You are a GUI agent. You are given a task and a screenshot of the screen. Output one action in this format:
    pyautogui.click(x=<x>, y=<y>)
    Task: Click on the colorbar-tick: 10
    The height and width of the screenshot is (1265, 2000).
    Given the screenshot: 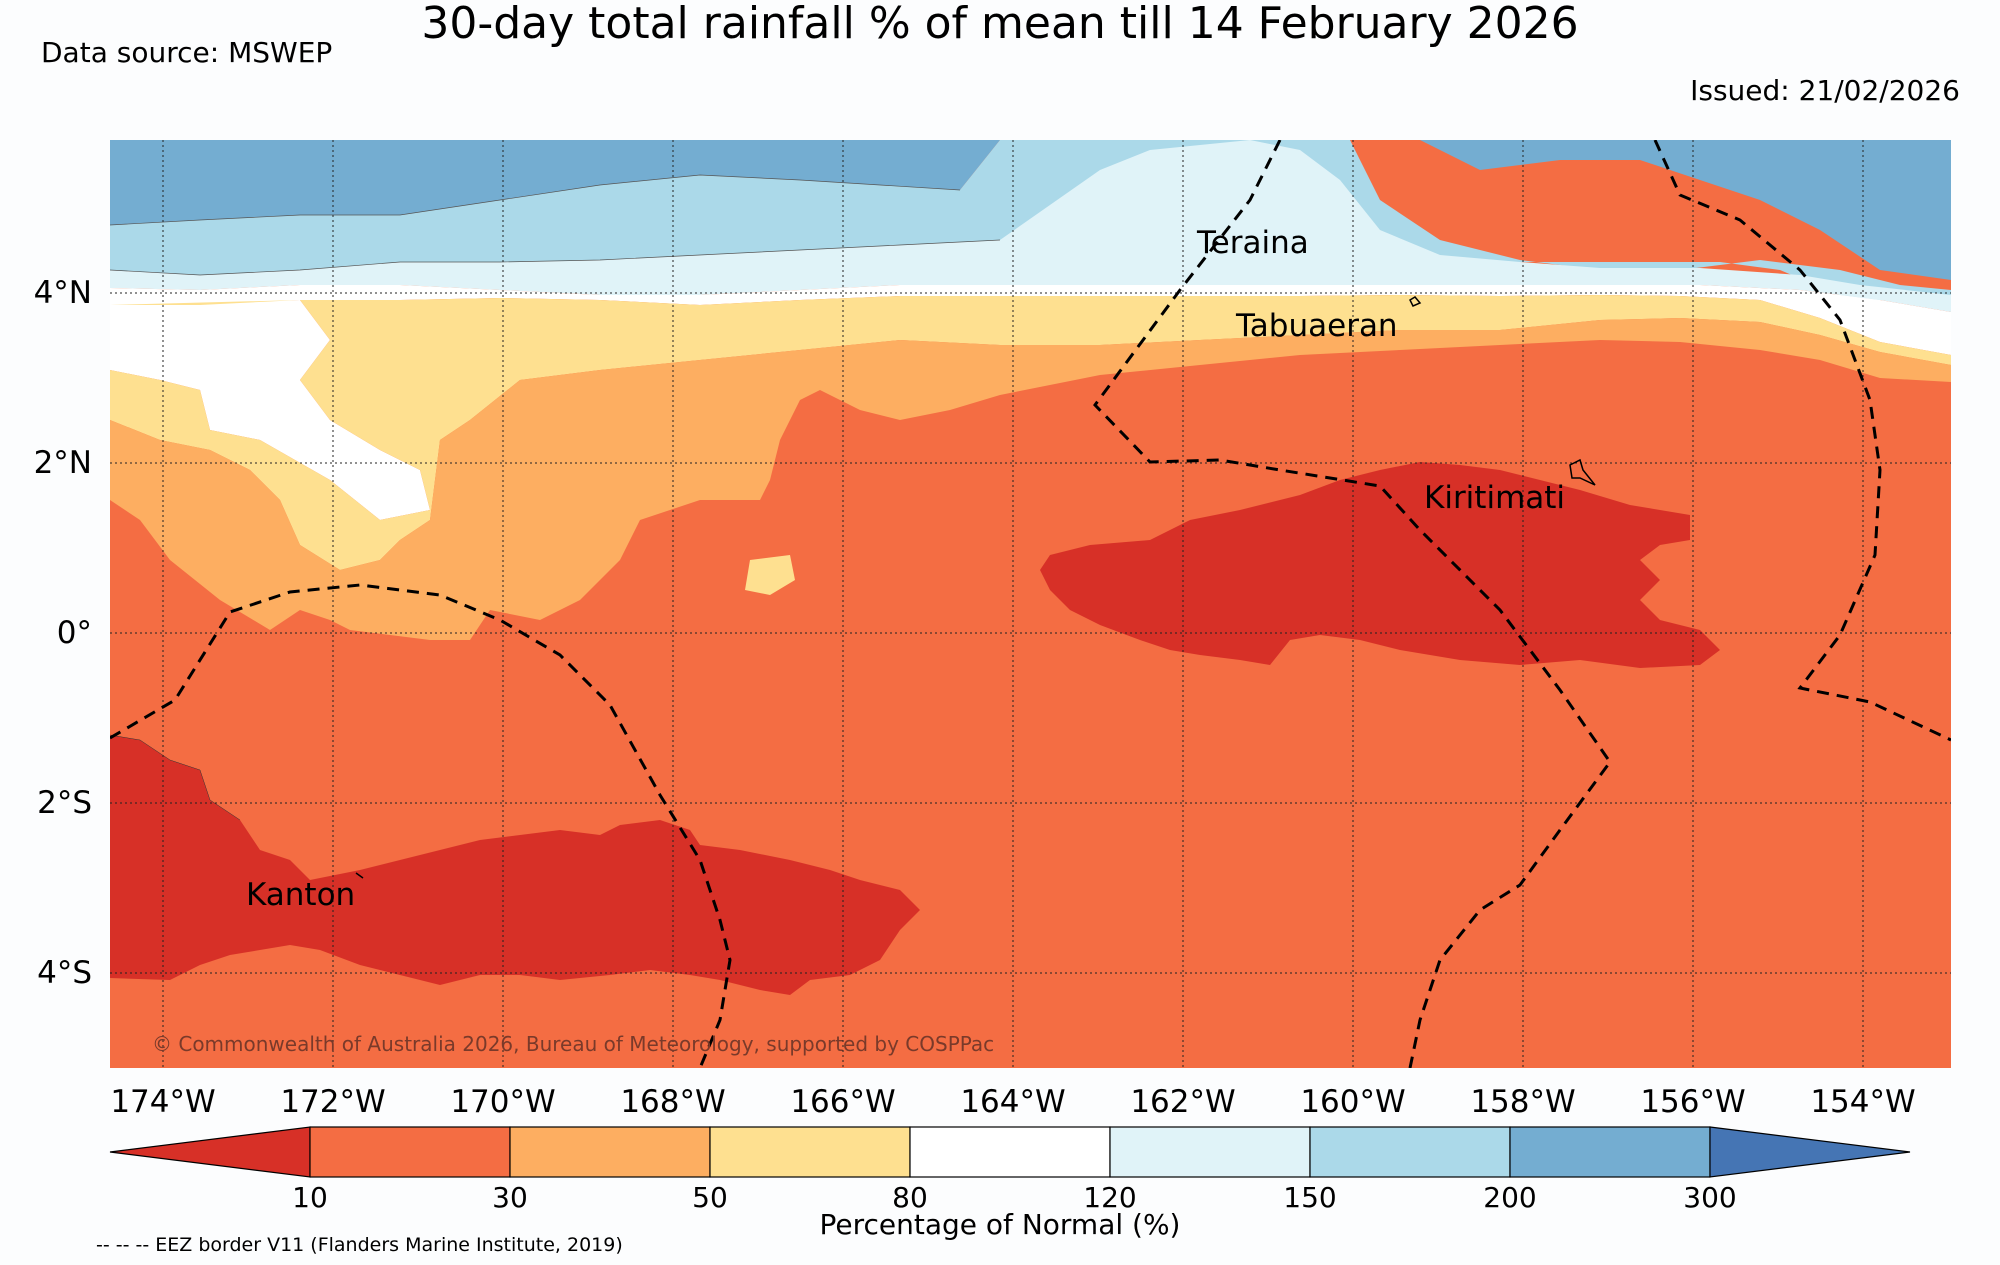 What is the action you would take?
    pyautogui.click(x=310, y=1197)
    